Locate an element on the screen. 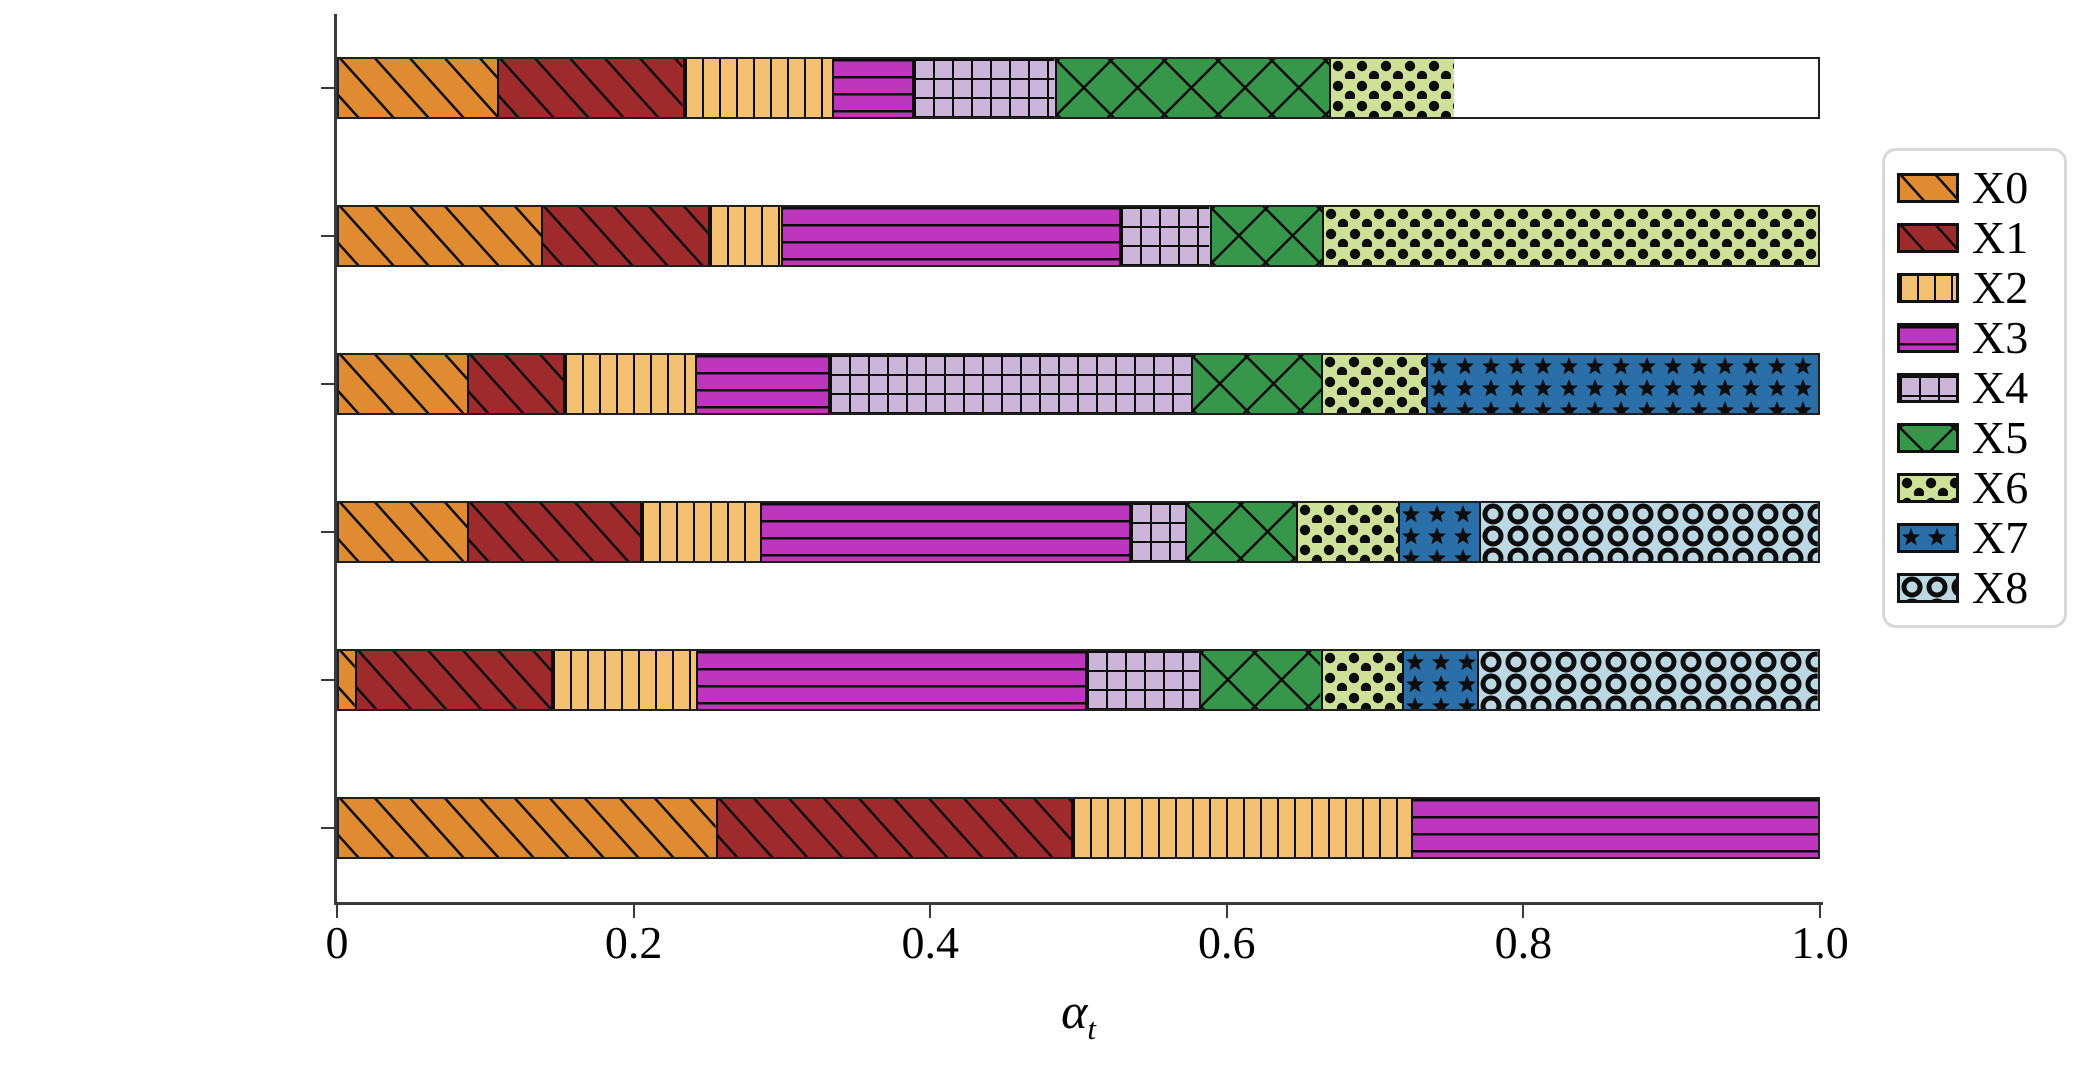 This screenshot has width=2079, height=1084. x-tick-label: 0 is located at coordinates (337, 942).